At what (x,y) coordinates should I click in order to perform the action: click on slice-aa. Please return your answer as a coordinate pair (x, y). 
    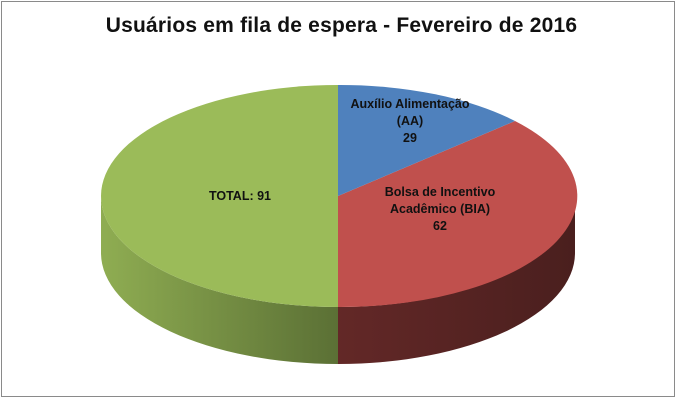
    Looking at the image, I should click on (426, 140).